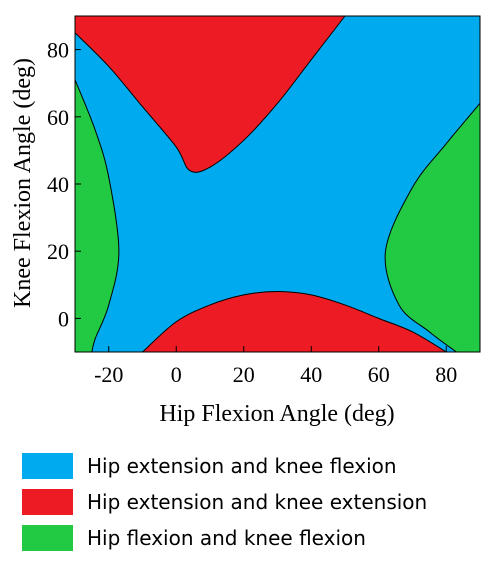 This screenshot has width=496, height=567. What do you see at coordinates (311, 374) in the screenshot?
I see `x-tick-label: 40` at bounding box center [311, 374].